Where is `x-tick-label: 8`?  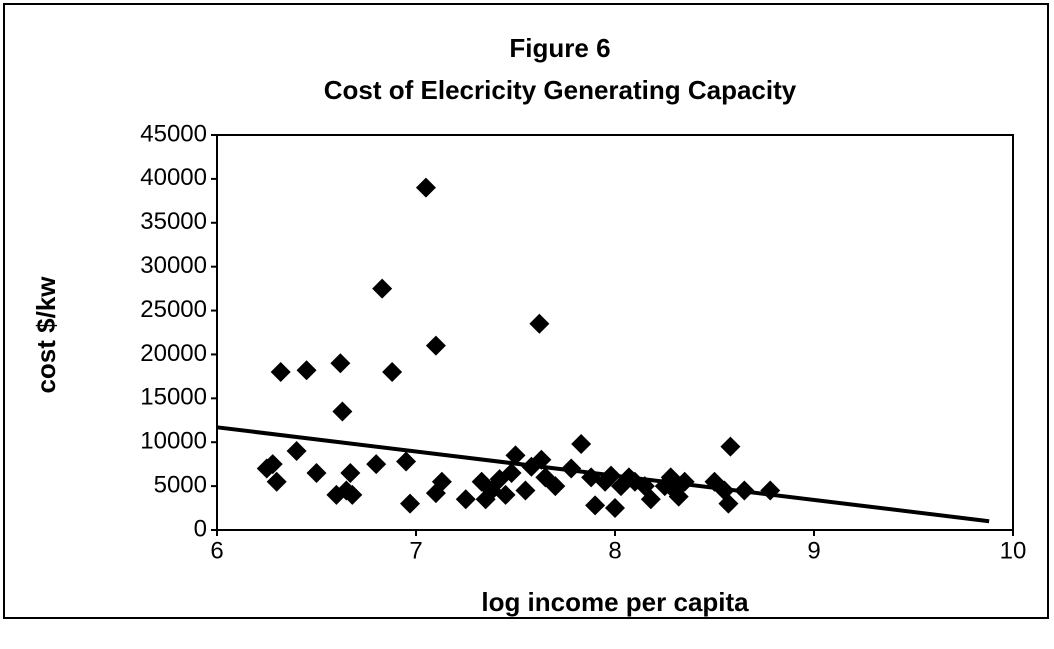 x-tick-label: 8 is located at coordinates (614, 550).